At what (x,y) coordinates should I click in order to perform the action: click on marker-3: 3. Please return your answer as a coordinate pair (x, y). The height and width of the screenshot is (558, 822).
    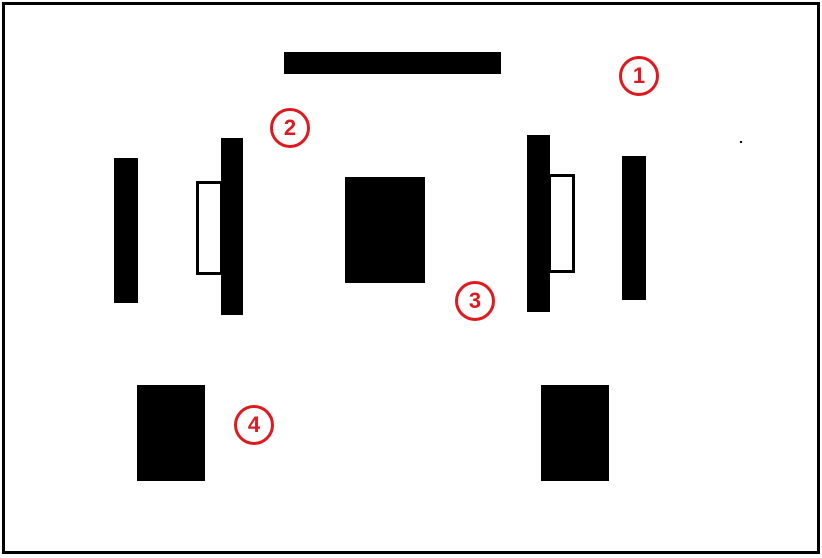
    Looking at the image, I should click on (475, 301).